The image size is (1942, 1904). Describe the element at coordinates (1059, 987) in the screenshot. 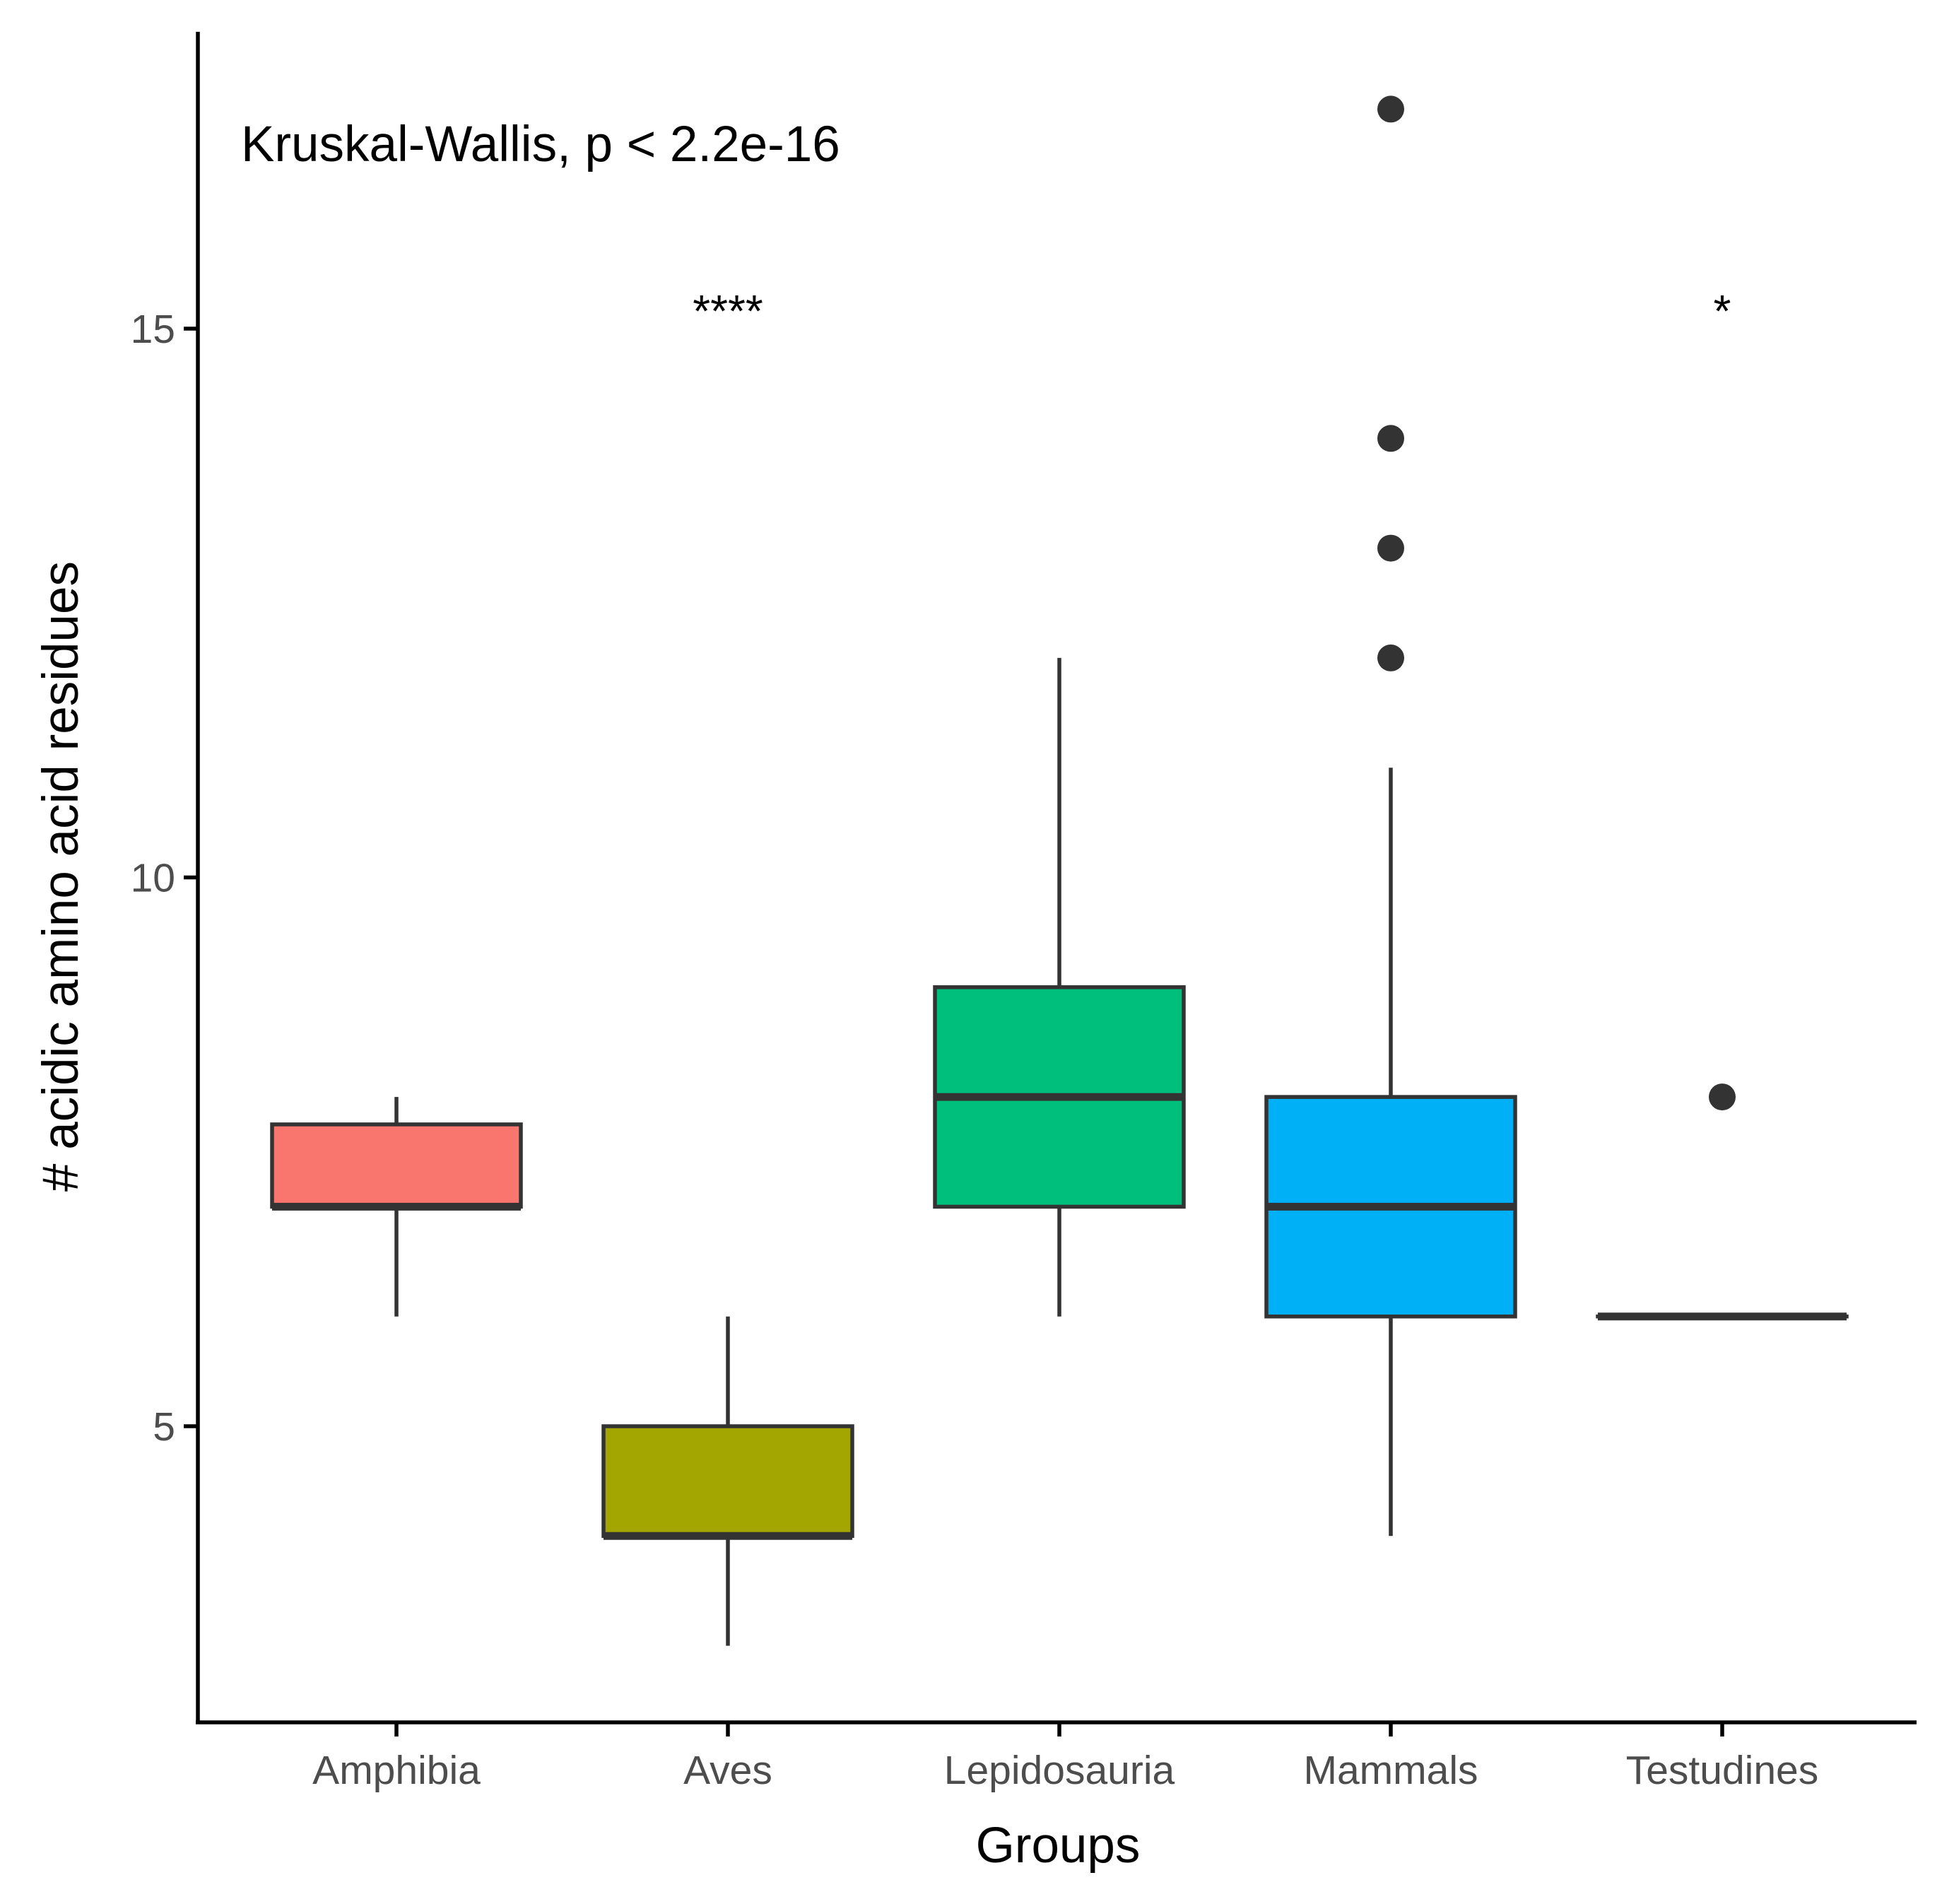

I see `box-lepidosauria` at that location.